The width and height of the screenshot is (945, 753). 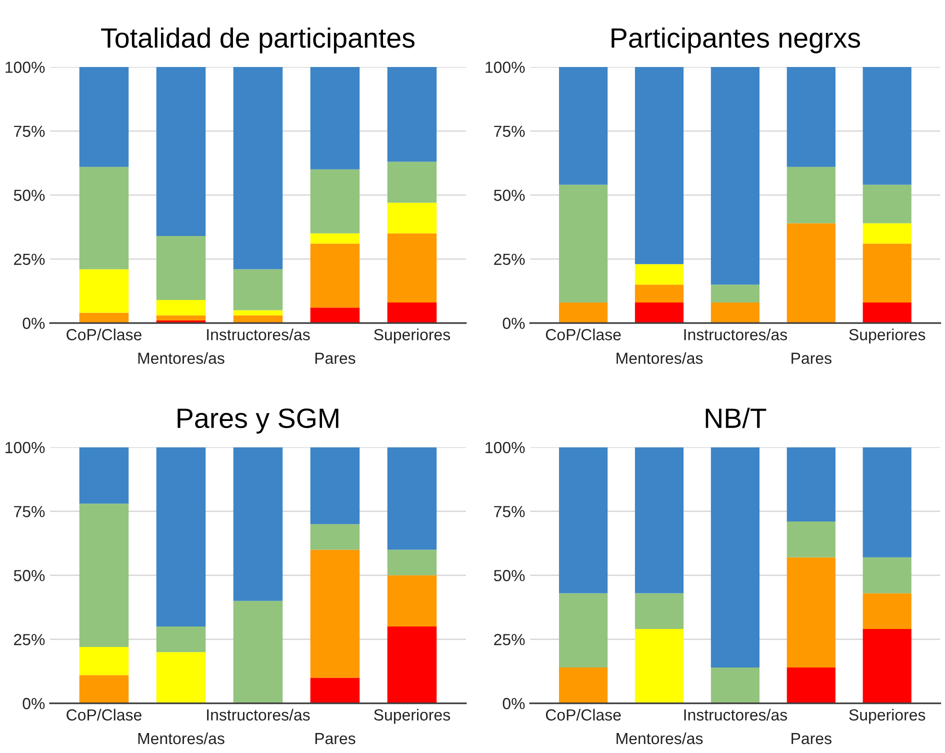 What do you see at coordinates (257, 40) in the screenshot?
I see `chart-title: Totalidad de participantes` at bounding box center [257, 40].